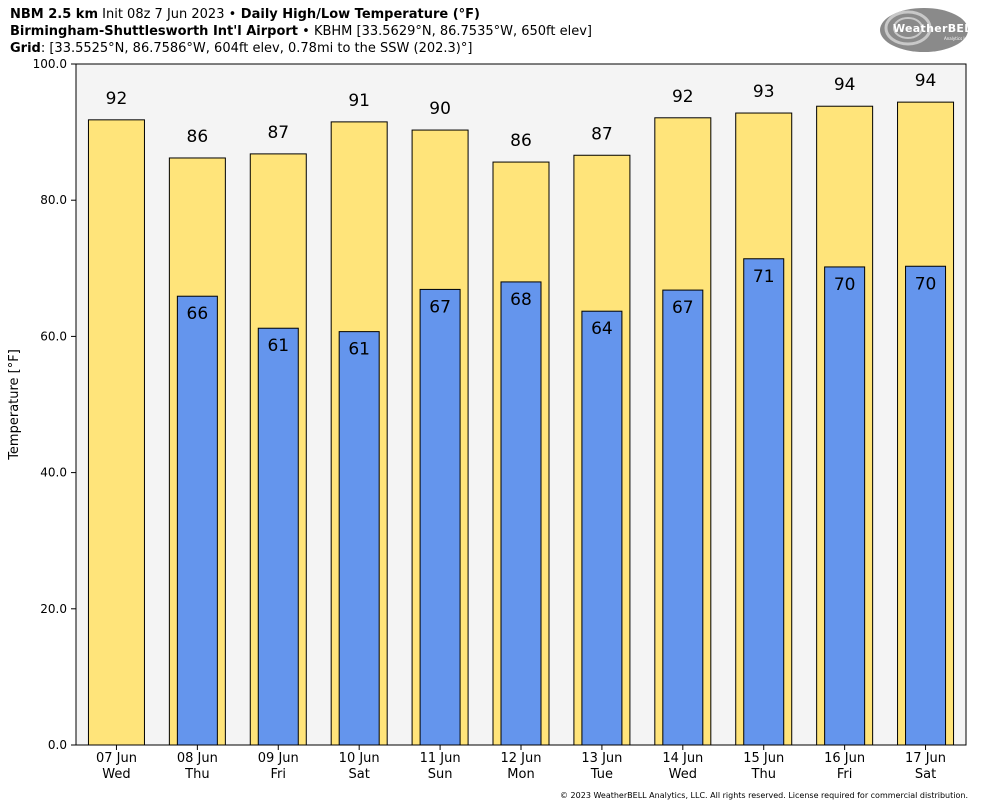  Describe the element at coordinates (163, 14) in the screenshot. I see `init-time: Init 08z 7 Jun 2023` at that location.